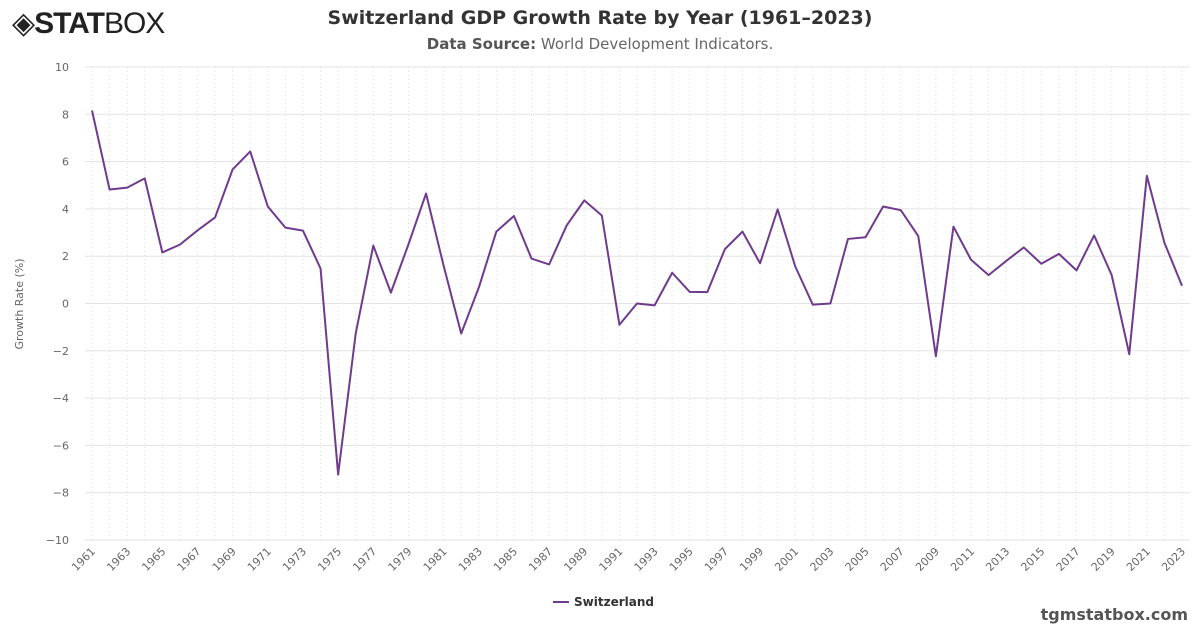 Image resolution: width=1200 pixels, height=630 pixels. I want to click on x-tick-label: 1977, so click(364, 559).